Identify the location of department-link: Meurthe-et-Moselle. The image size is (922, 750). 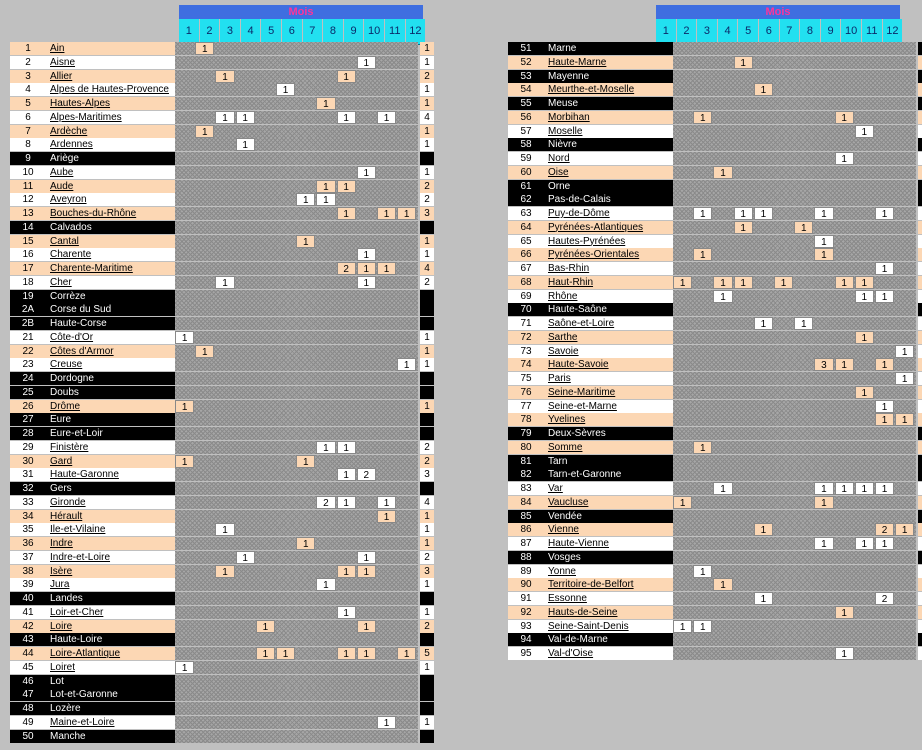
(608, 90).